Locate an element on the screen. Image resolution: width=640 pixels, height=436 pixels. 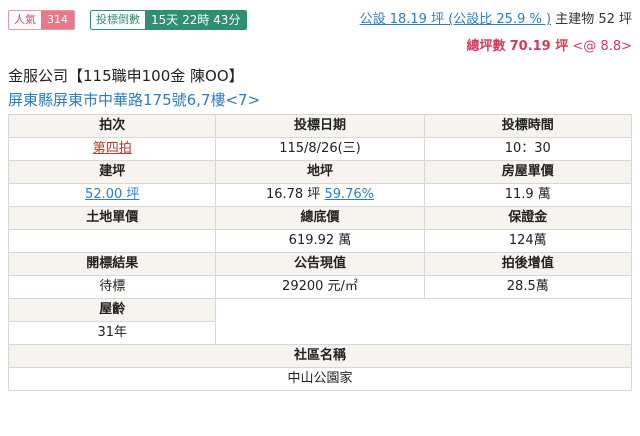
table-row: 31年 is located at coordinates (319, 333).